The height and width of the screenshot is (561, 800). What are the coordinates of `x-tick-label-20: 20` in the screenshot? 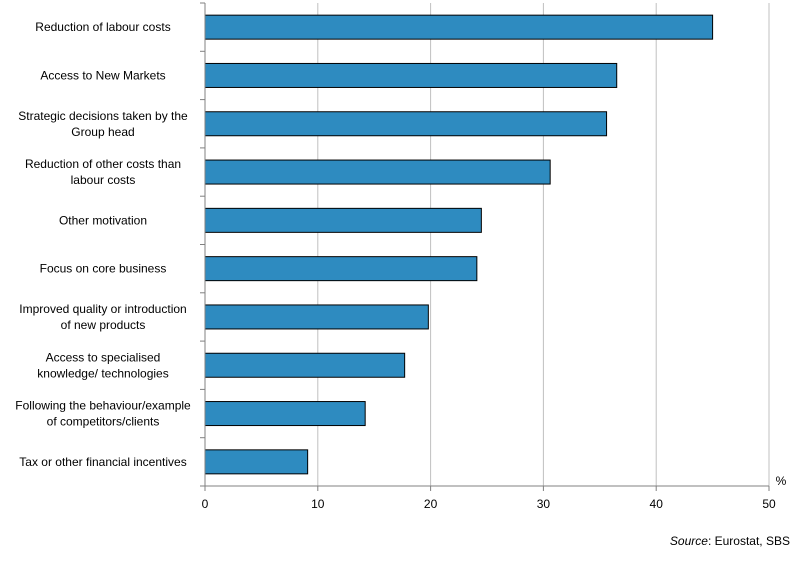 It's located at (431, 504).